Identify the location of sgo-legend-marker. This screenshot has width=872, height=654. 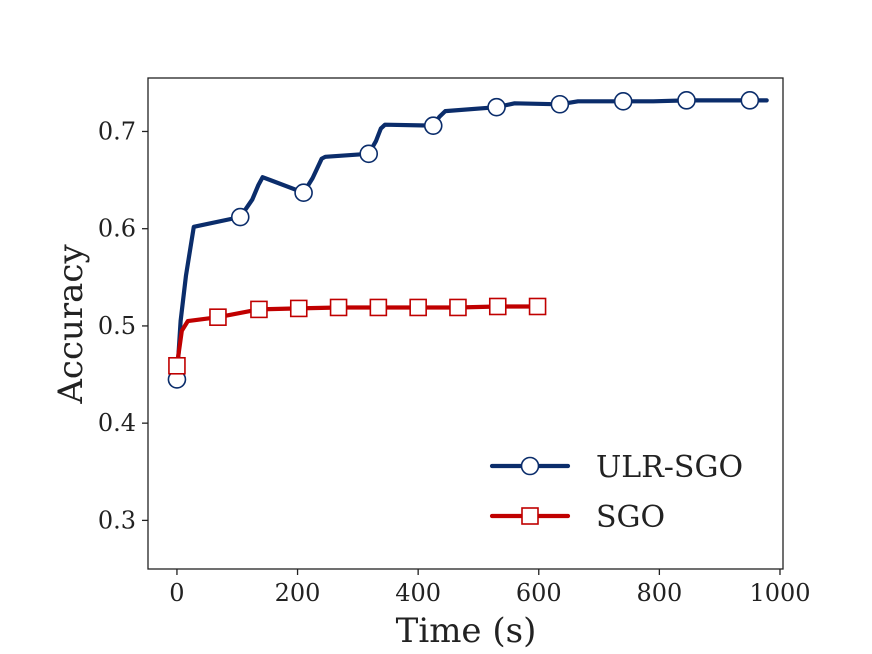
(530, 516).